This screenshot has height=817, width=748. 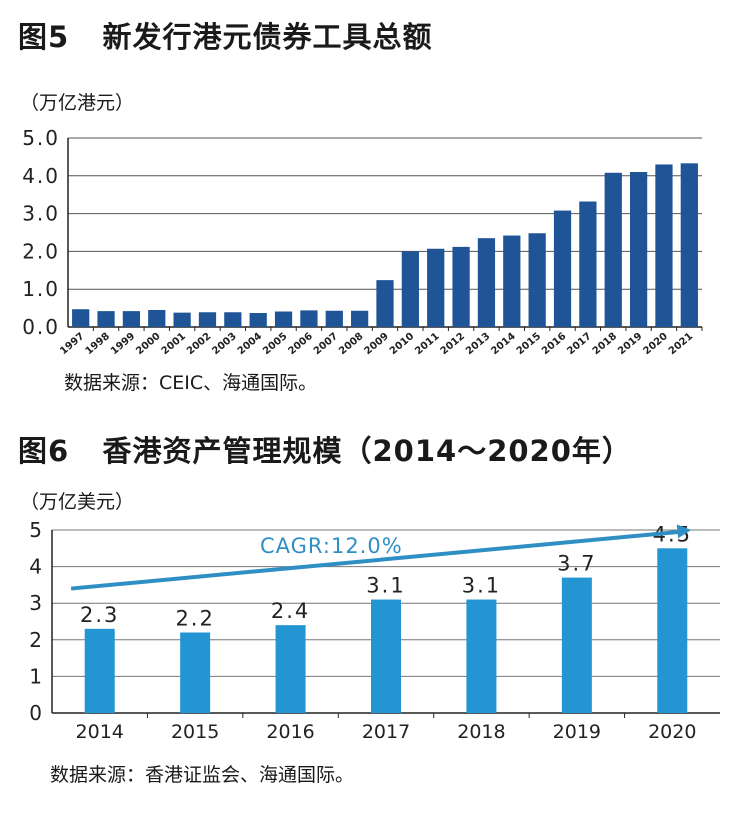 What do you see at coordinates (267, 37) in the screenshot?
I see `figure5-title-text: 新发行港元债券工具总额` at bounding box center [267, 37].